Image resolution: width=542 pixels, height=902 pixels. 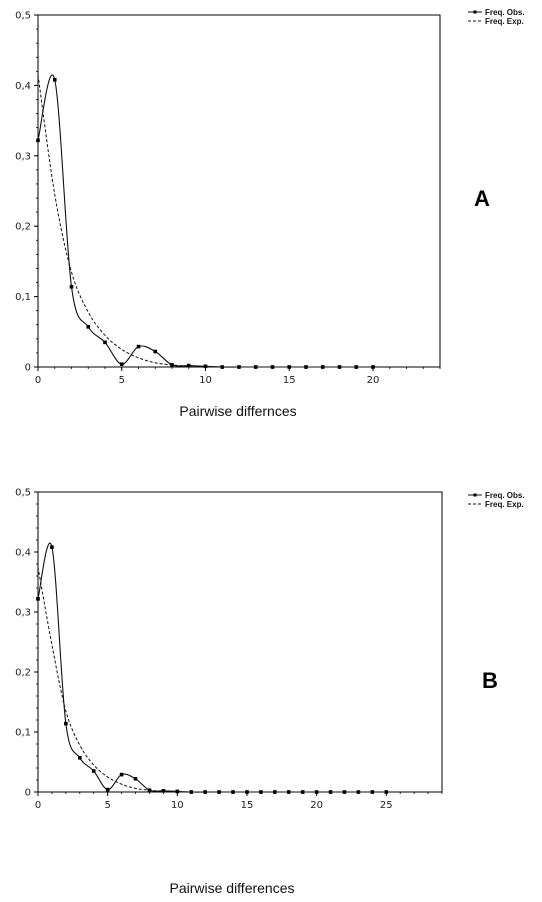 What do you see at coordinates (28, 793) in the screenshot?
I see `chart-b-y-tick-label: 0` at bounding box center [28, 793].